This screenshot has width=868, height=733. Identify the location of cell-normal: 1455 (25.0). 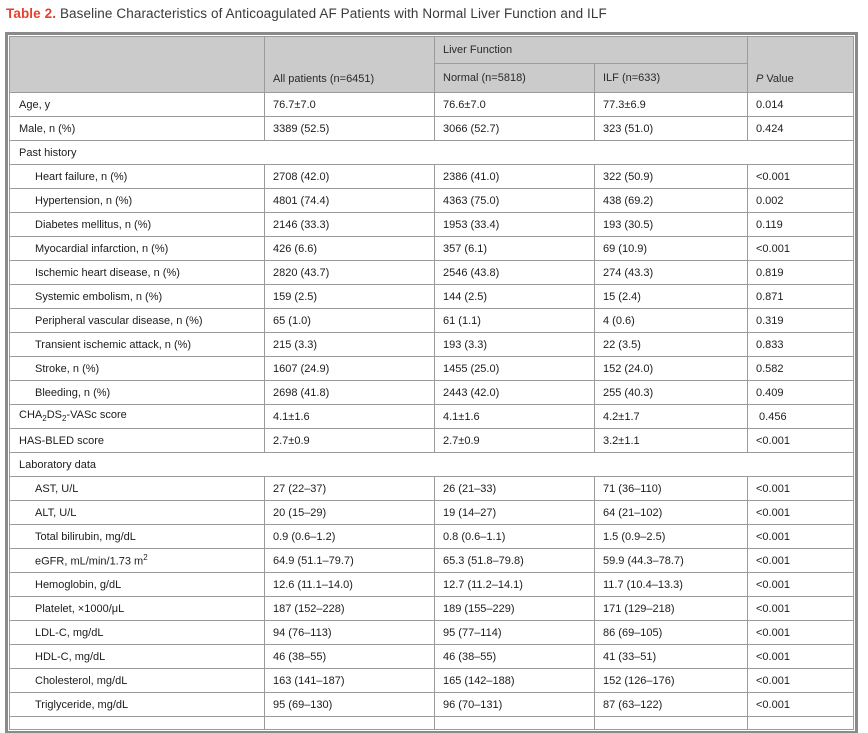
(514, 368).